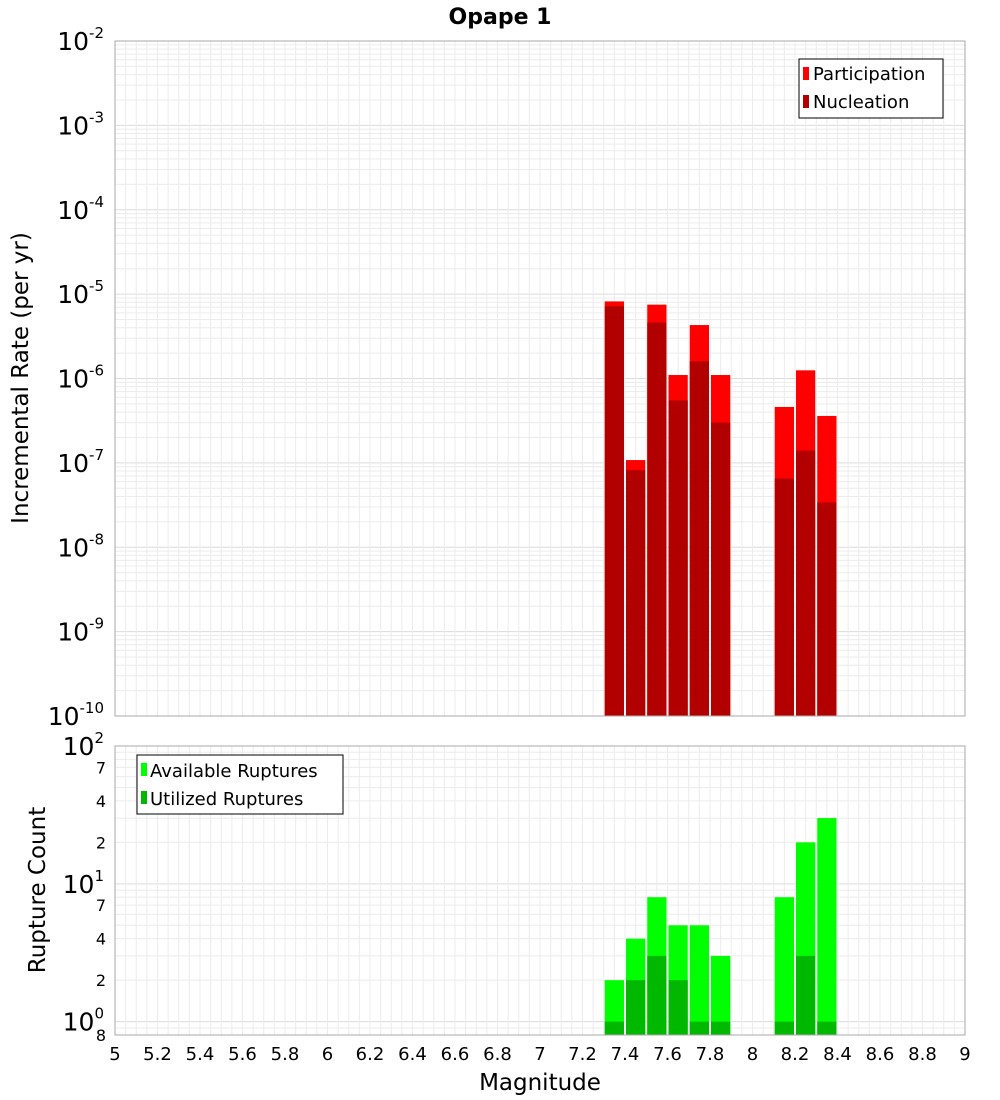 The image size is (1000, 1100). I want to click on legend-swatch-nucleation, so click(806, 101).